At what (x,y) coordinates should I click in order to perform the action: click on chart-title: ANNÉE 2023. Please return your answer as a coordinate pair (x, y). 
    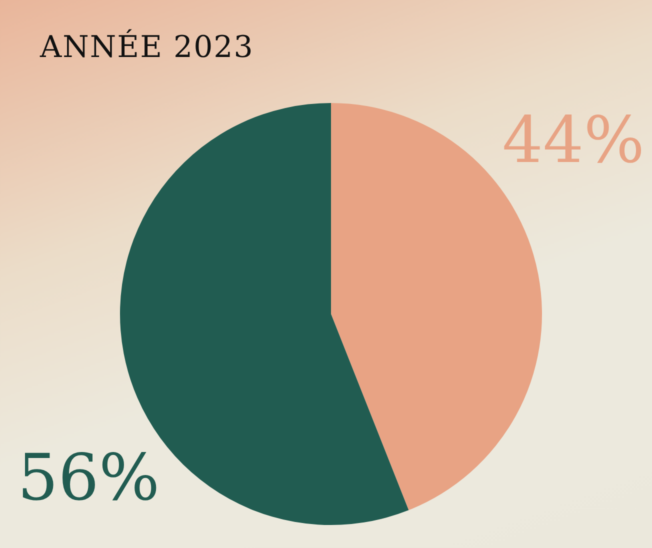
    Looking at the image, I should click on (147, 47).